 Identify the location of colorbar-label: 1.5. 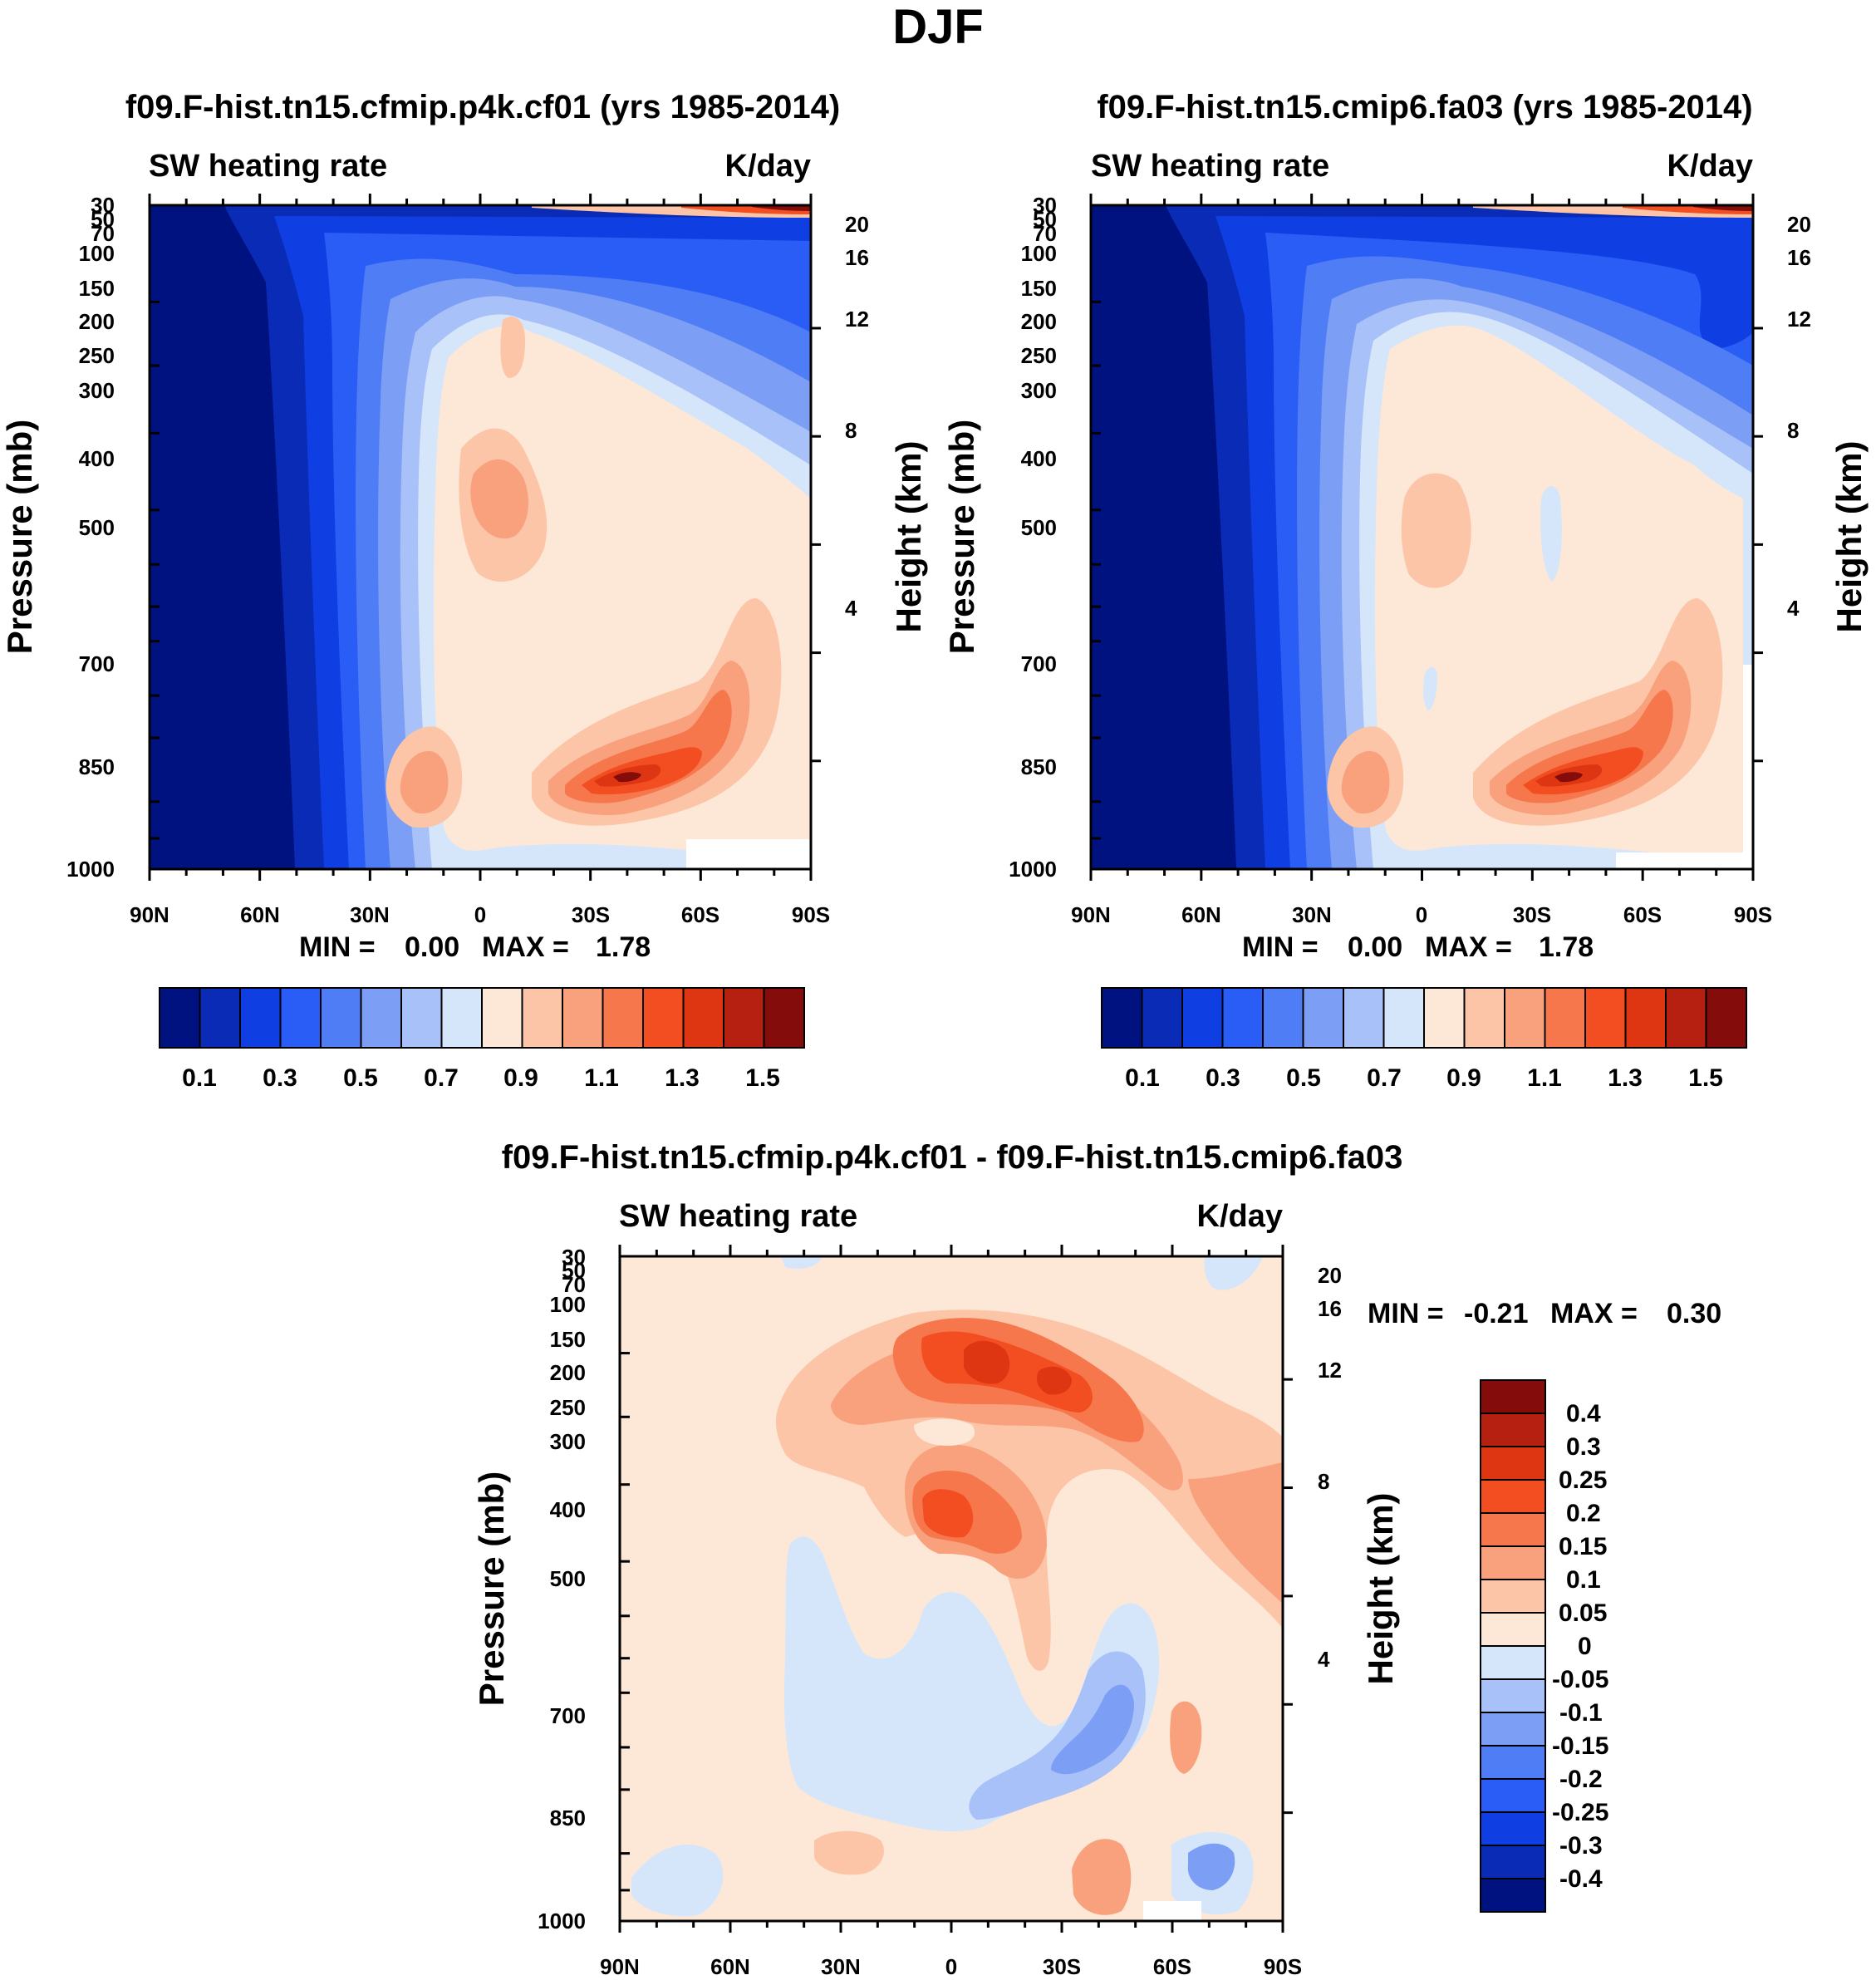
(762, 1078).